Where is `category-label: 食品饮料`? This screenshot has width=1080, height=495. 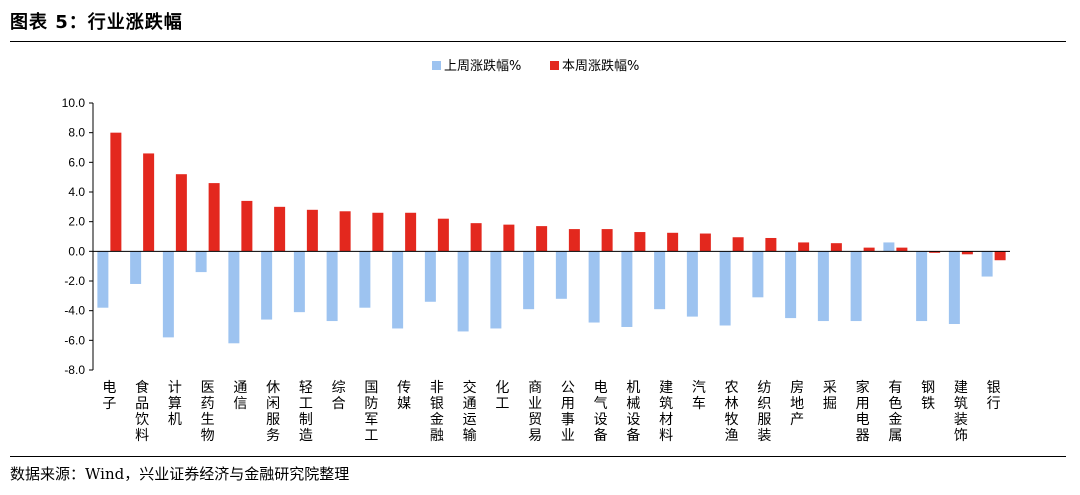
category-label: 食品饮料 is located at coordinates (142, 411).